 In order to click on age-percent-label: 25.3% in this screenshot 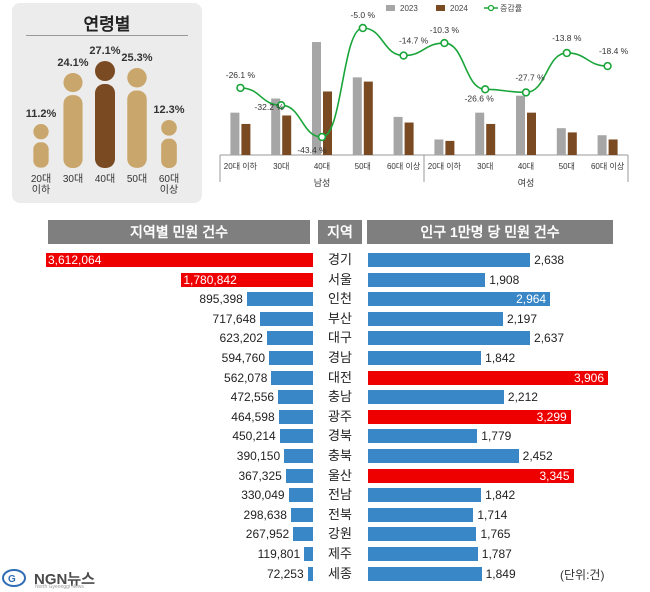, I will do `click(137, 58)`.